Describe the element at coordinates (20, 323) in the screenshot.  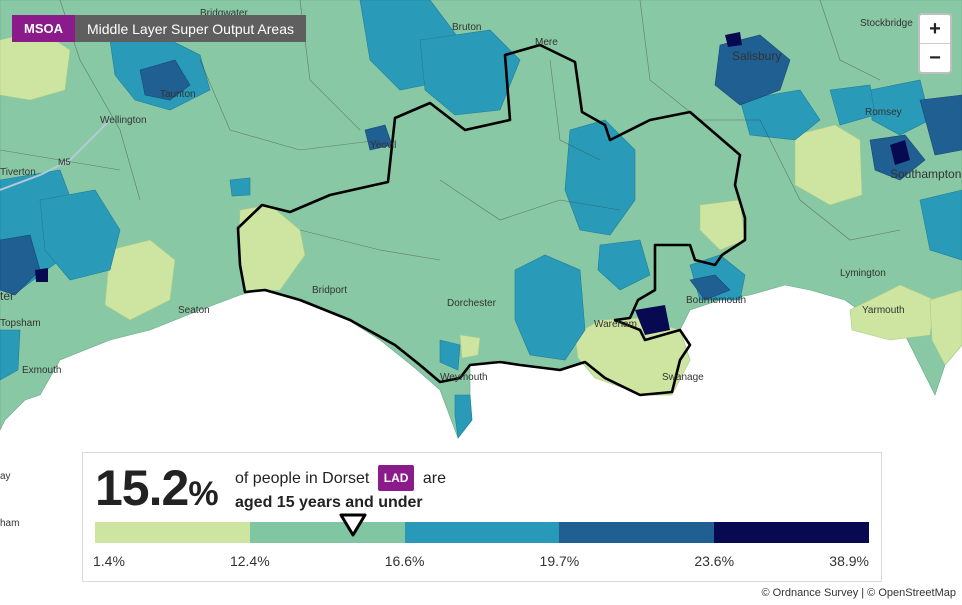
I see `label-topsham: Topsham` at that location.